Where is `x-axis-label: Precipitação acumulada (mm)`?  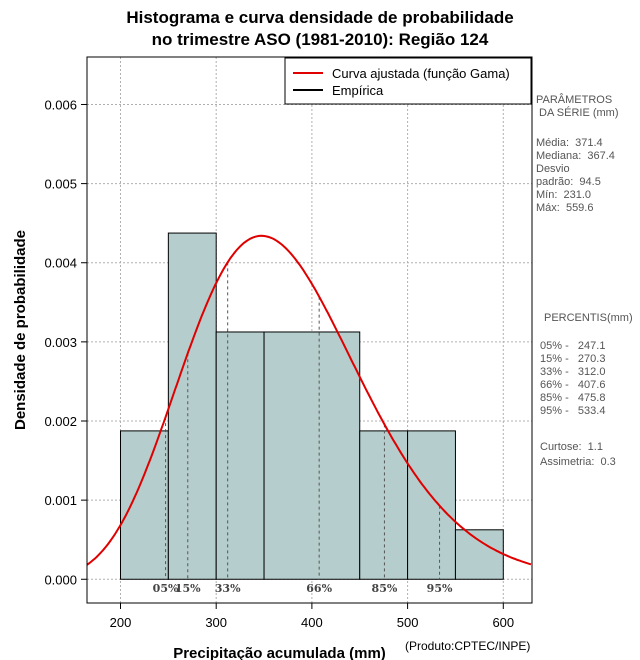 x-axis-label: Precipitação acumulada (mm) is located at coordinates (279, 652).